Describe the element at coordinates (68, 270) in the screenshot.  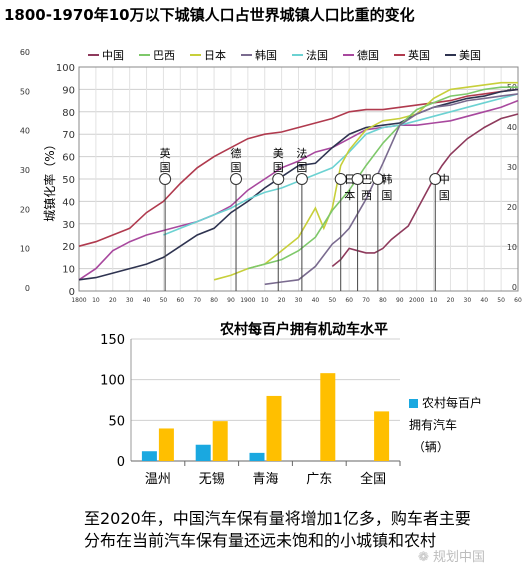
I see `y-tick-label: 10` at that location.